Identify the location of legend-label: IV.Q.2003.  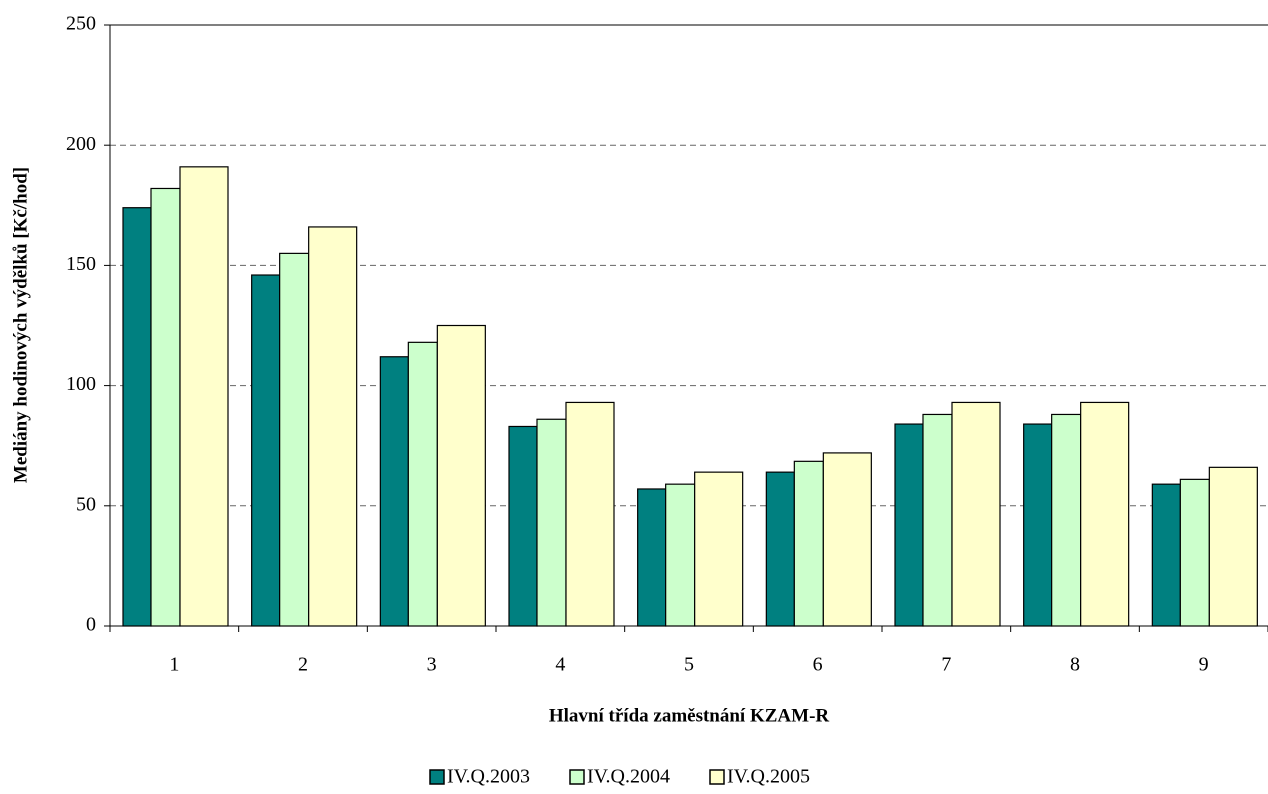
(488, 777).